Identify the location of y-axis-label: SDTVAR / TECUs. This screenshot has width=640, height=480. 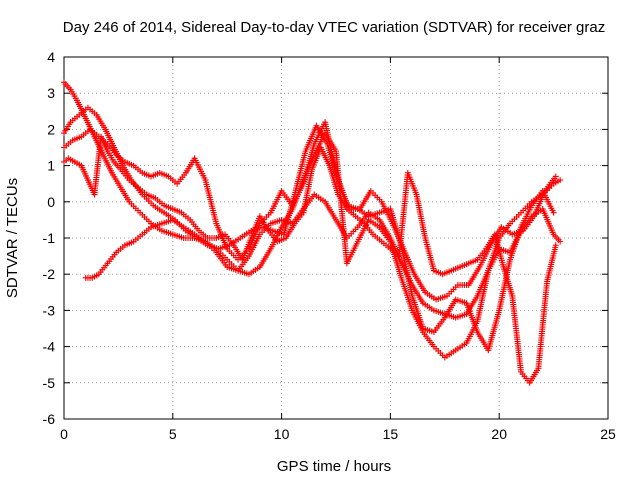
(12, 238).